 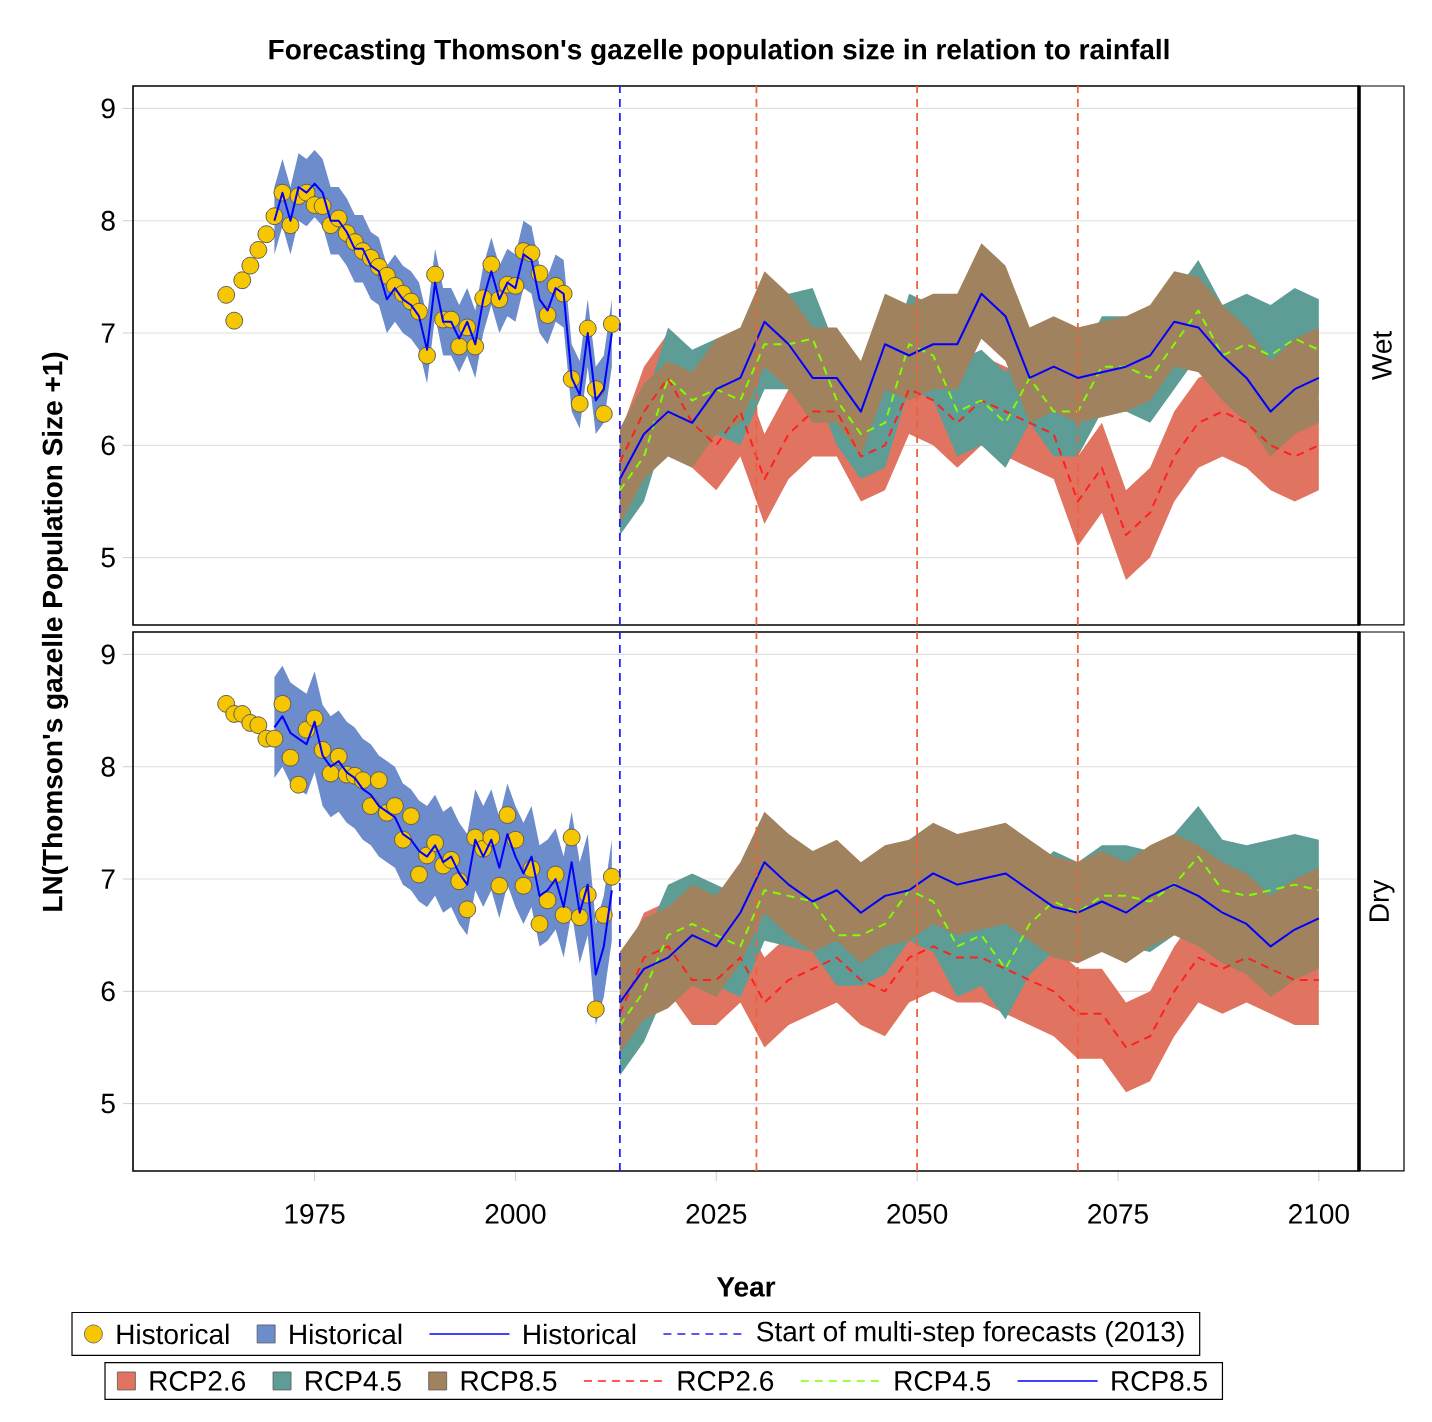 What do you see at coordinates (746, 1287) in the screenshot?
I see `x-axis-title: Year` at bounding box center [746, 1287].